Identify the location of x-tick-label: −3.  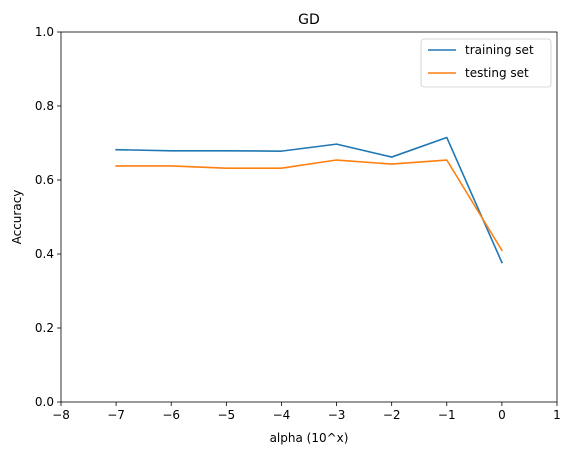
(337, 415).